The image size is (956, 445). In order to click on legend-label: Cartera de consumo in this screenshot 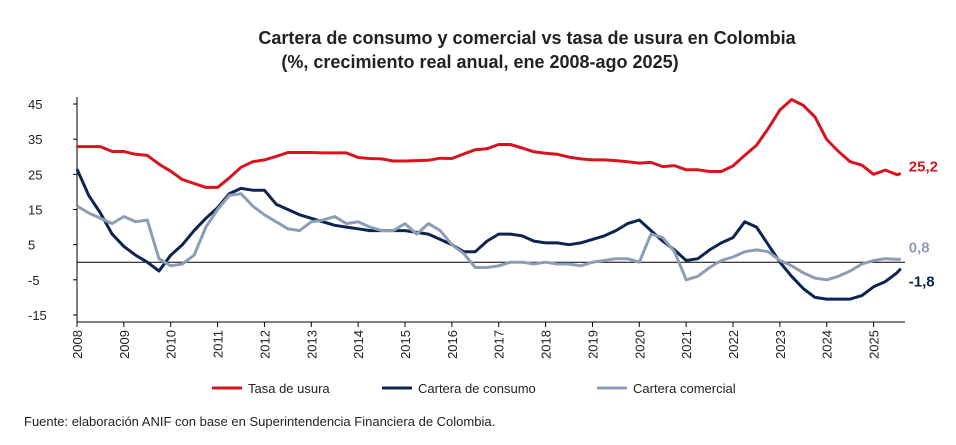, I will do `click(477, 388)`.